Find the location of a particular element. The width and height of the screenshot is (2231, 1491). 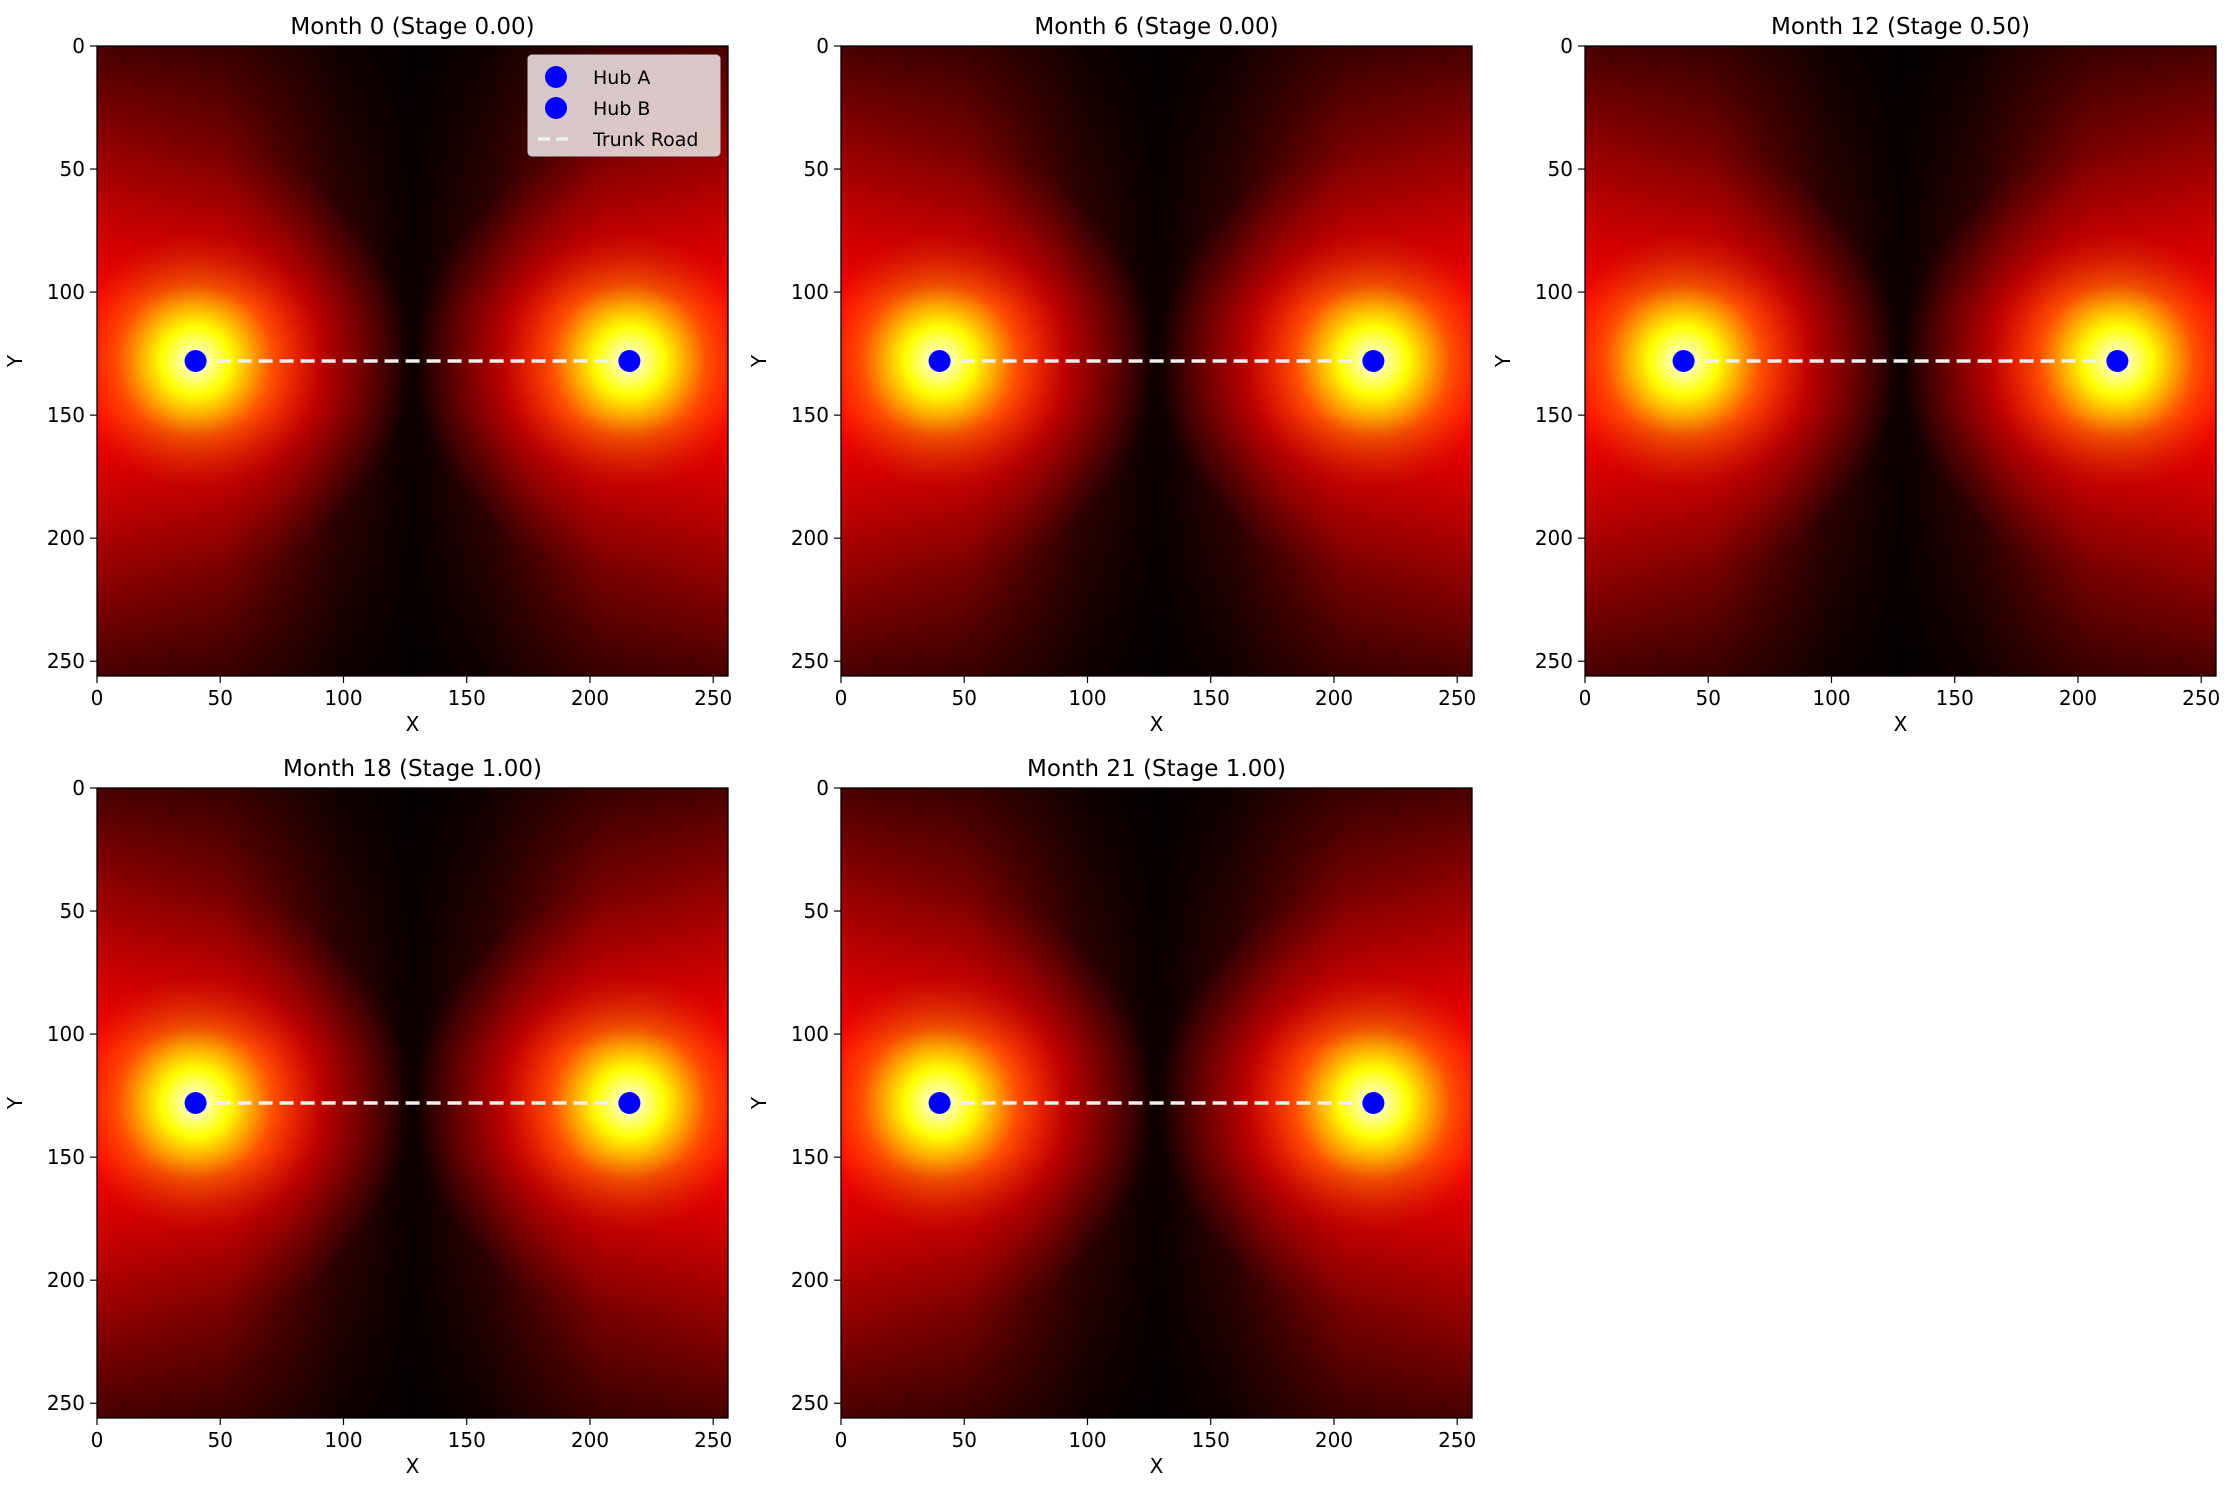

subplot-title: Month 18 (Stage 1.00) is located at coordinates (412, 769).